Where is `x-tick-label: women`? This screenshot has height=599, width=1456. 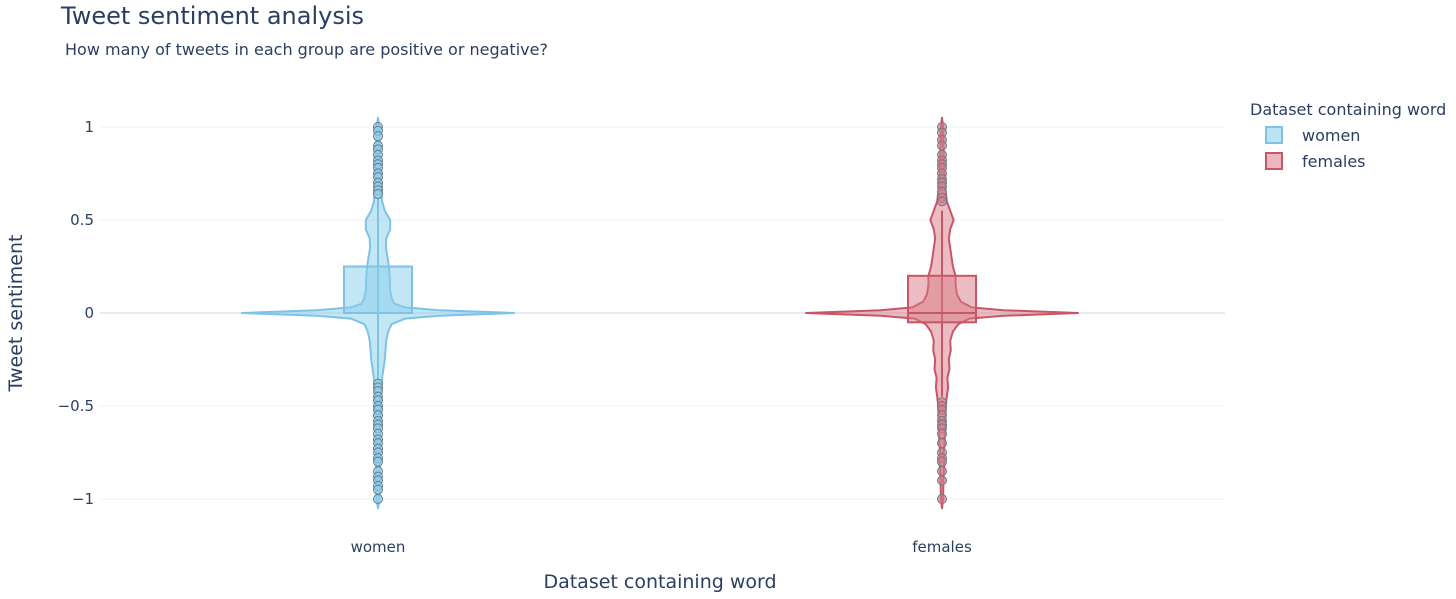 x-tick-label: women is located at coordinates (378, 547).